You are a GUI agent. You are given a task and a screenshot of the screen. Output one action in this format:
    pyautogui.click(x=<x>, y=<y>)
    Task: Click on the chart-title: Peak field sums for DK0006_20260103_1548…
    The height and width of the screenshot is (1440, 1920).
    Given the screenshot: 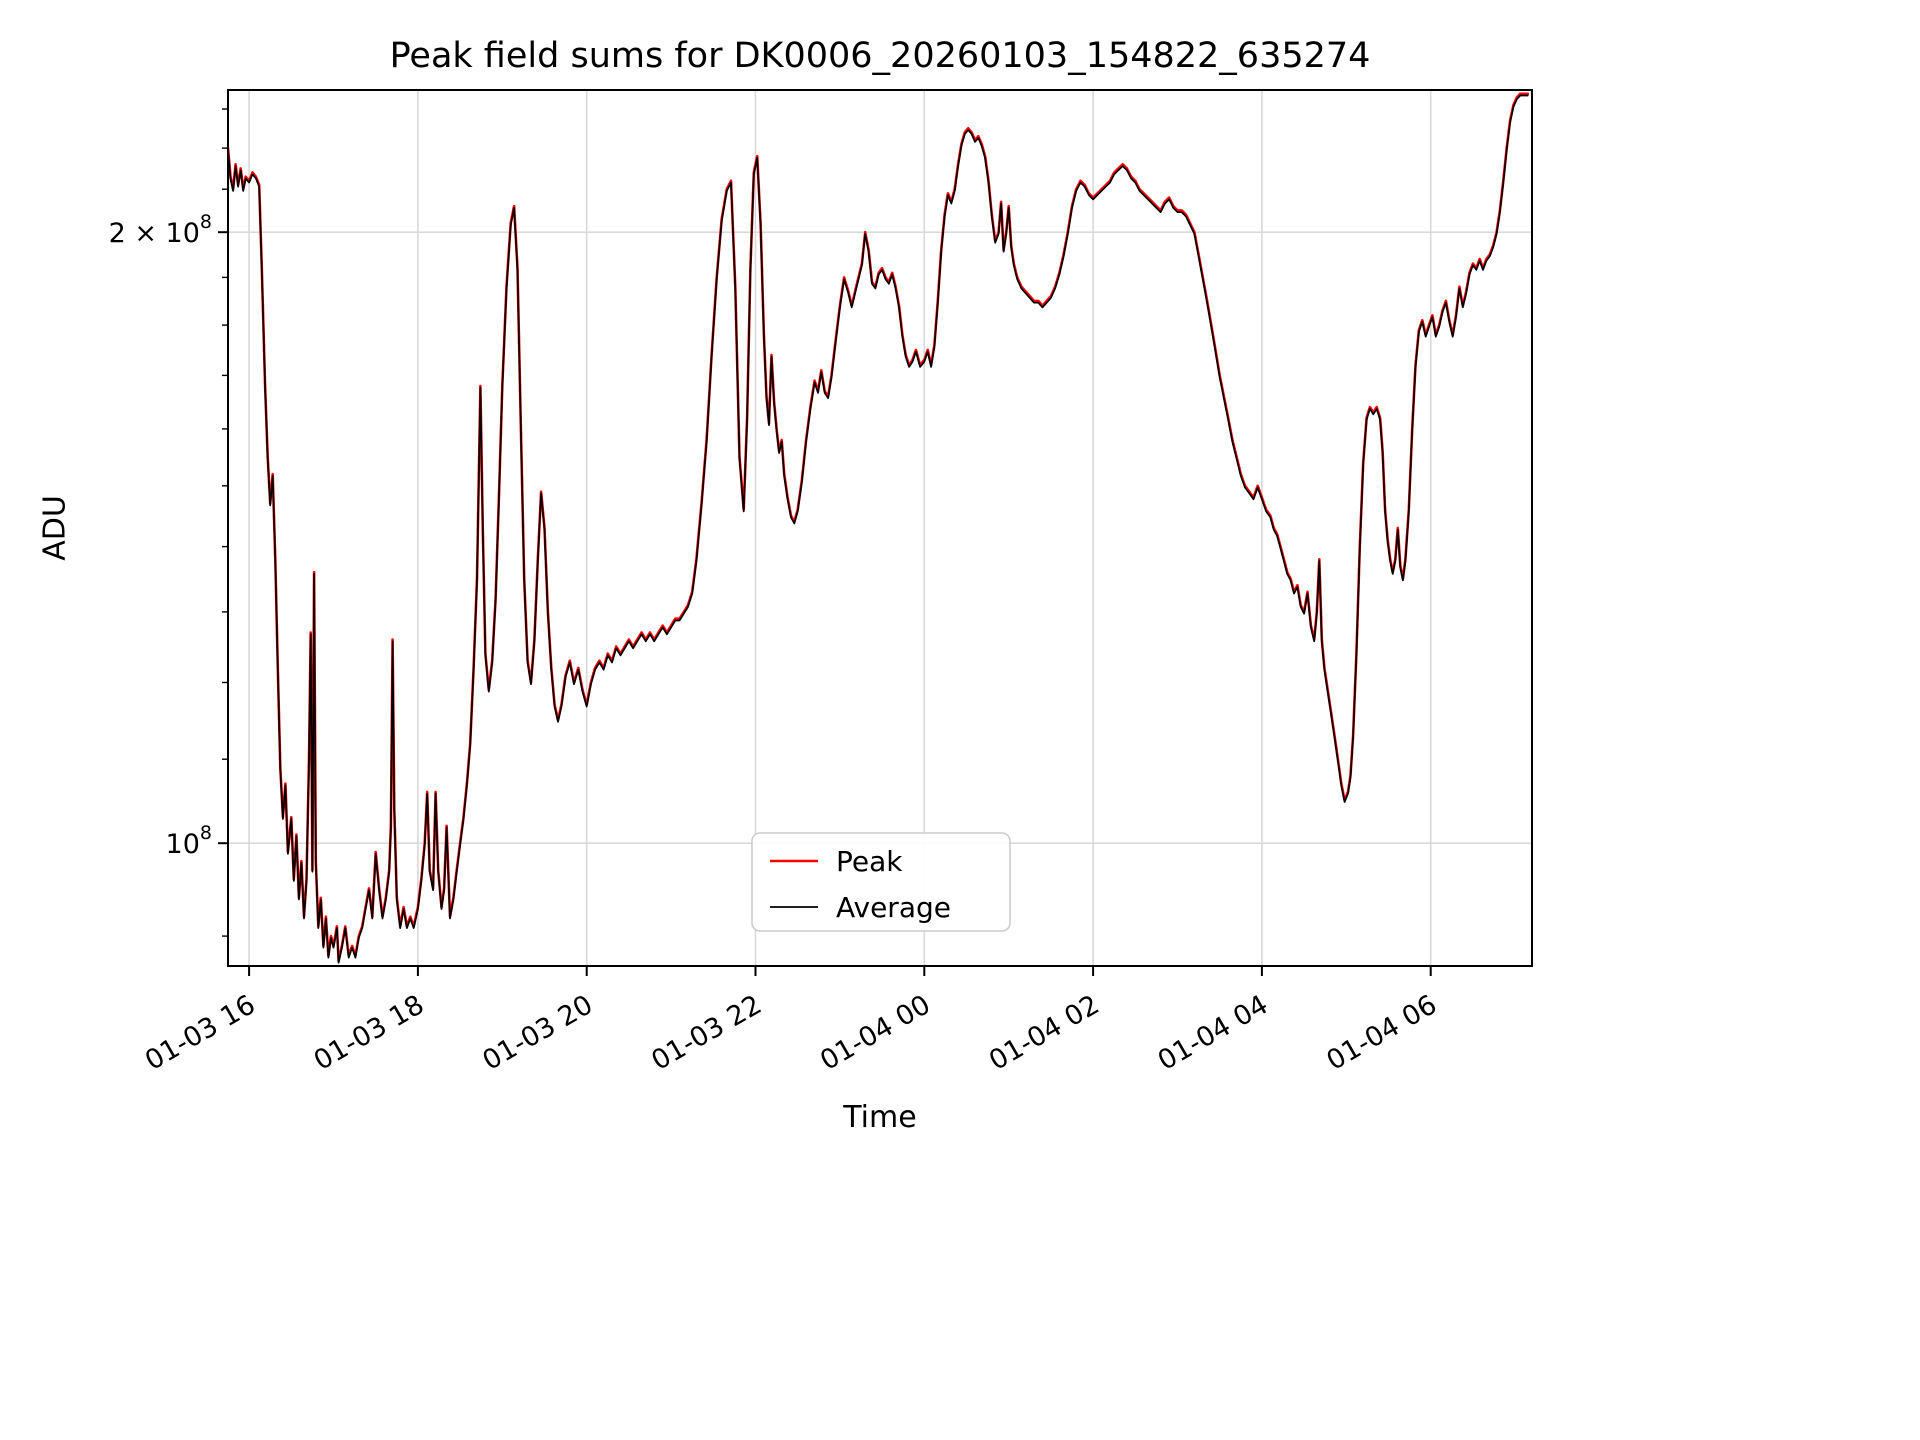 What is the action you would take?
    pyautogui.click(x=880, y=56)
    